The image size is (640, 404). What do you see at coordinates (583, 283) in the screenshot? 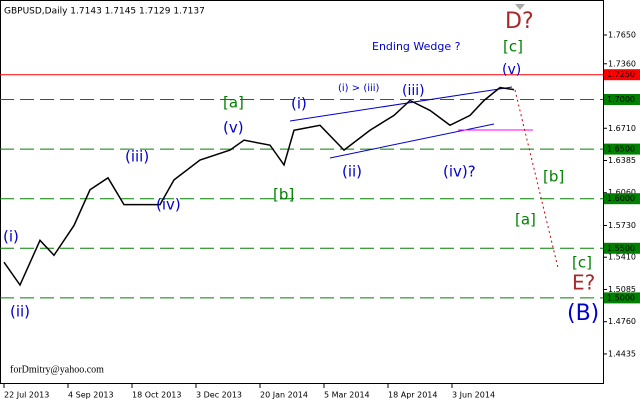
I see `annotation: E?` at bounding box center [583, 283].